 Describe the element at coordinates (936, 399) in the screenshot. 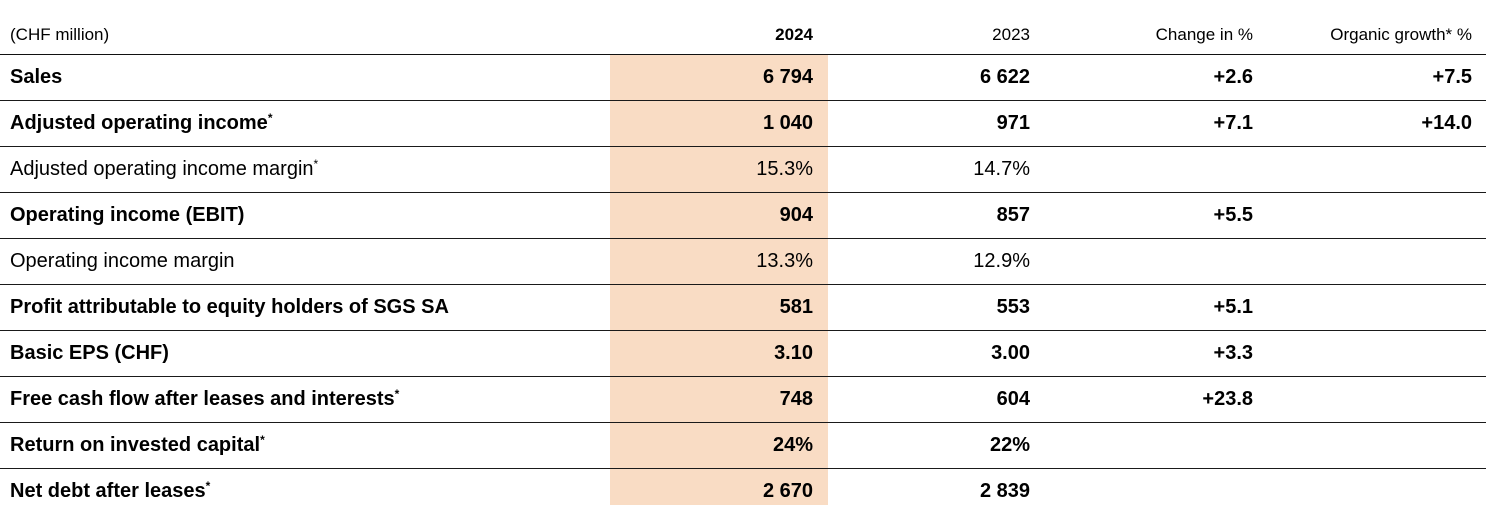

I see `value-2023: 604` at that location.